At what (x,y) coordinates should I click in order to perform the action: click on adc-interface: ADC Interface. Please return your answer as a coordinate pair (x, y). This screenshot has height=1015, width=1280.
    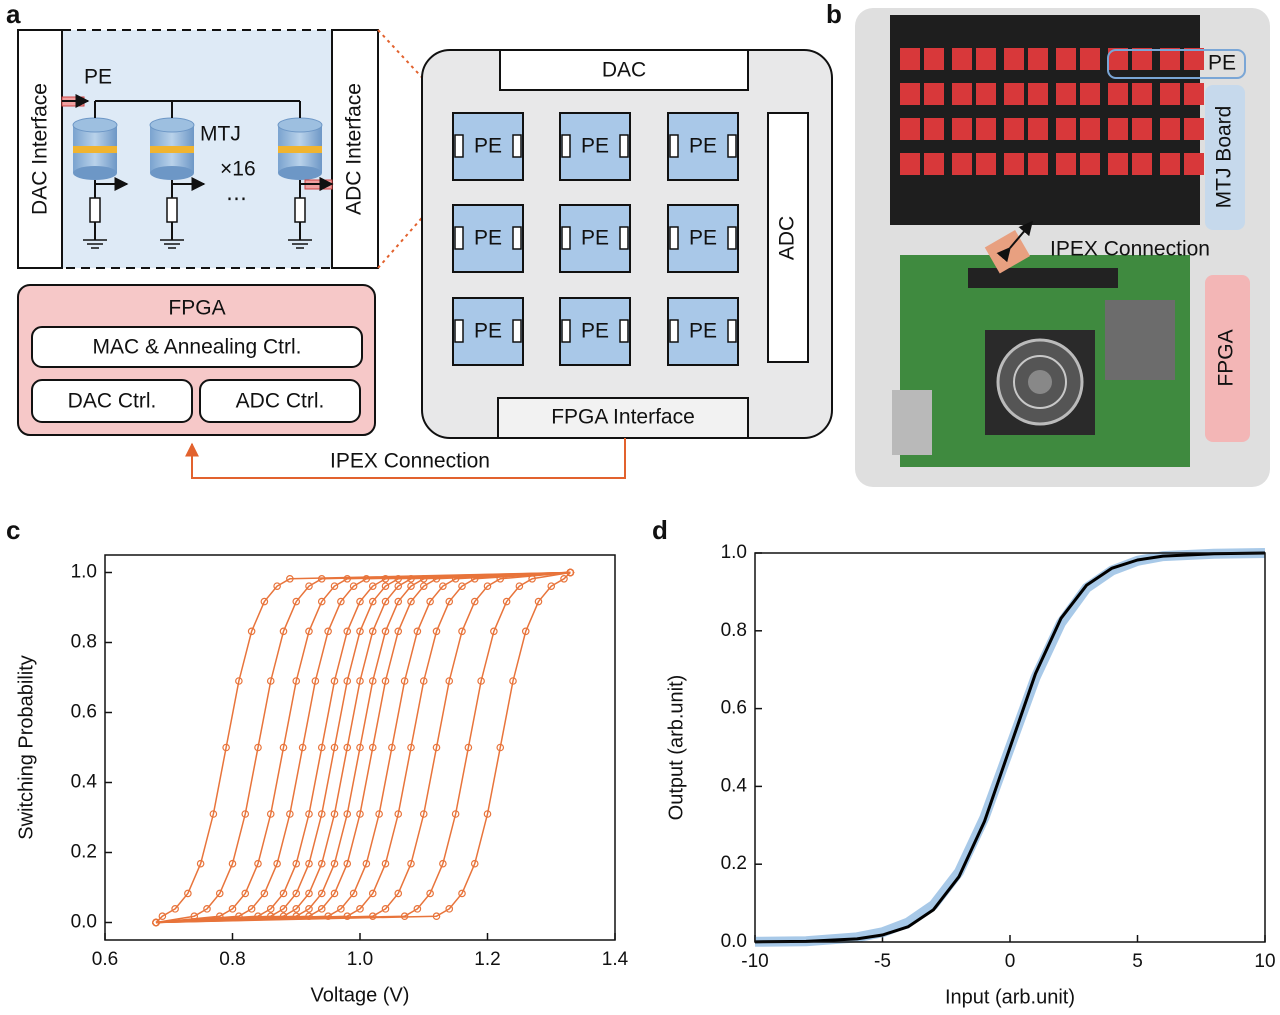
    Looking at the image, I should click on (354, 149).